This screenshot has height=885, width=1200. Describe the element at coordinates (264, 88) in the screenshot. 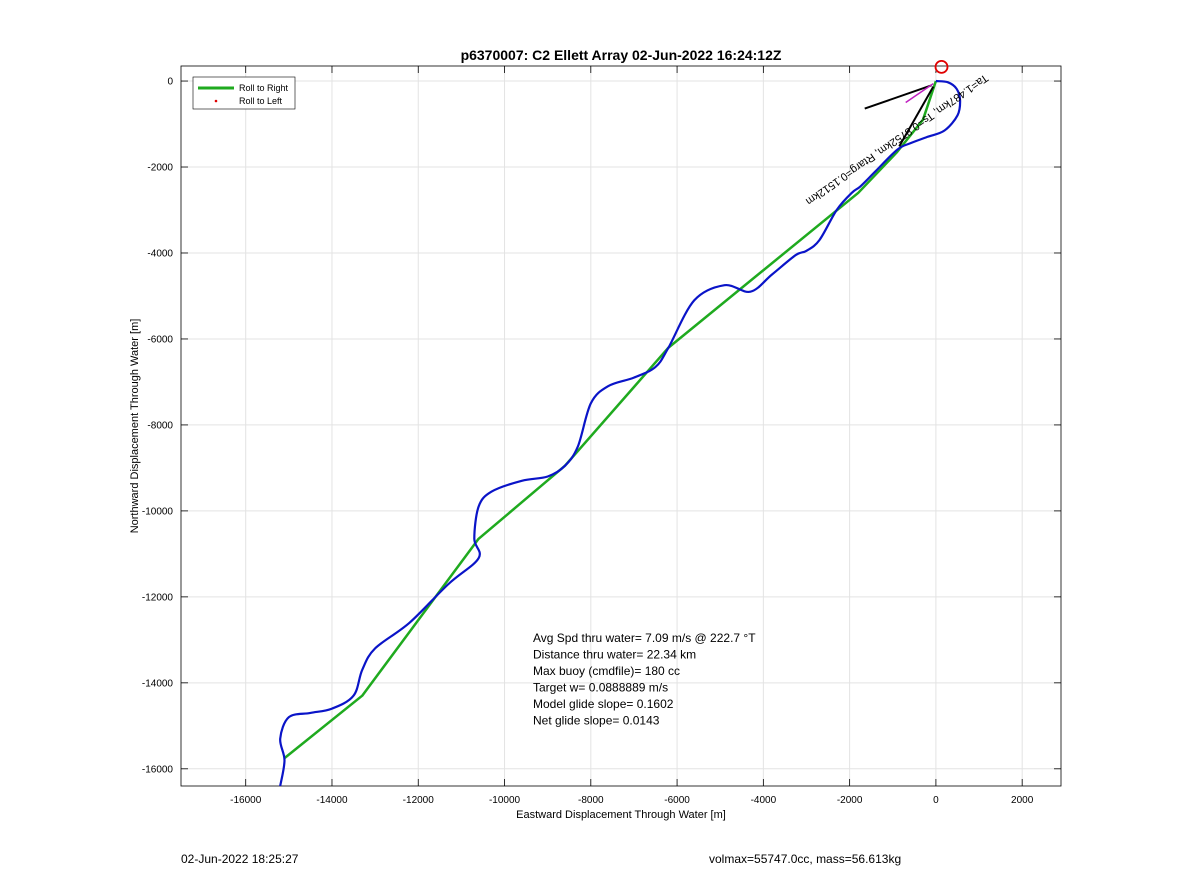

I see `legend-label-roll-right: Roll to Right` at that location.